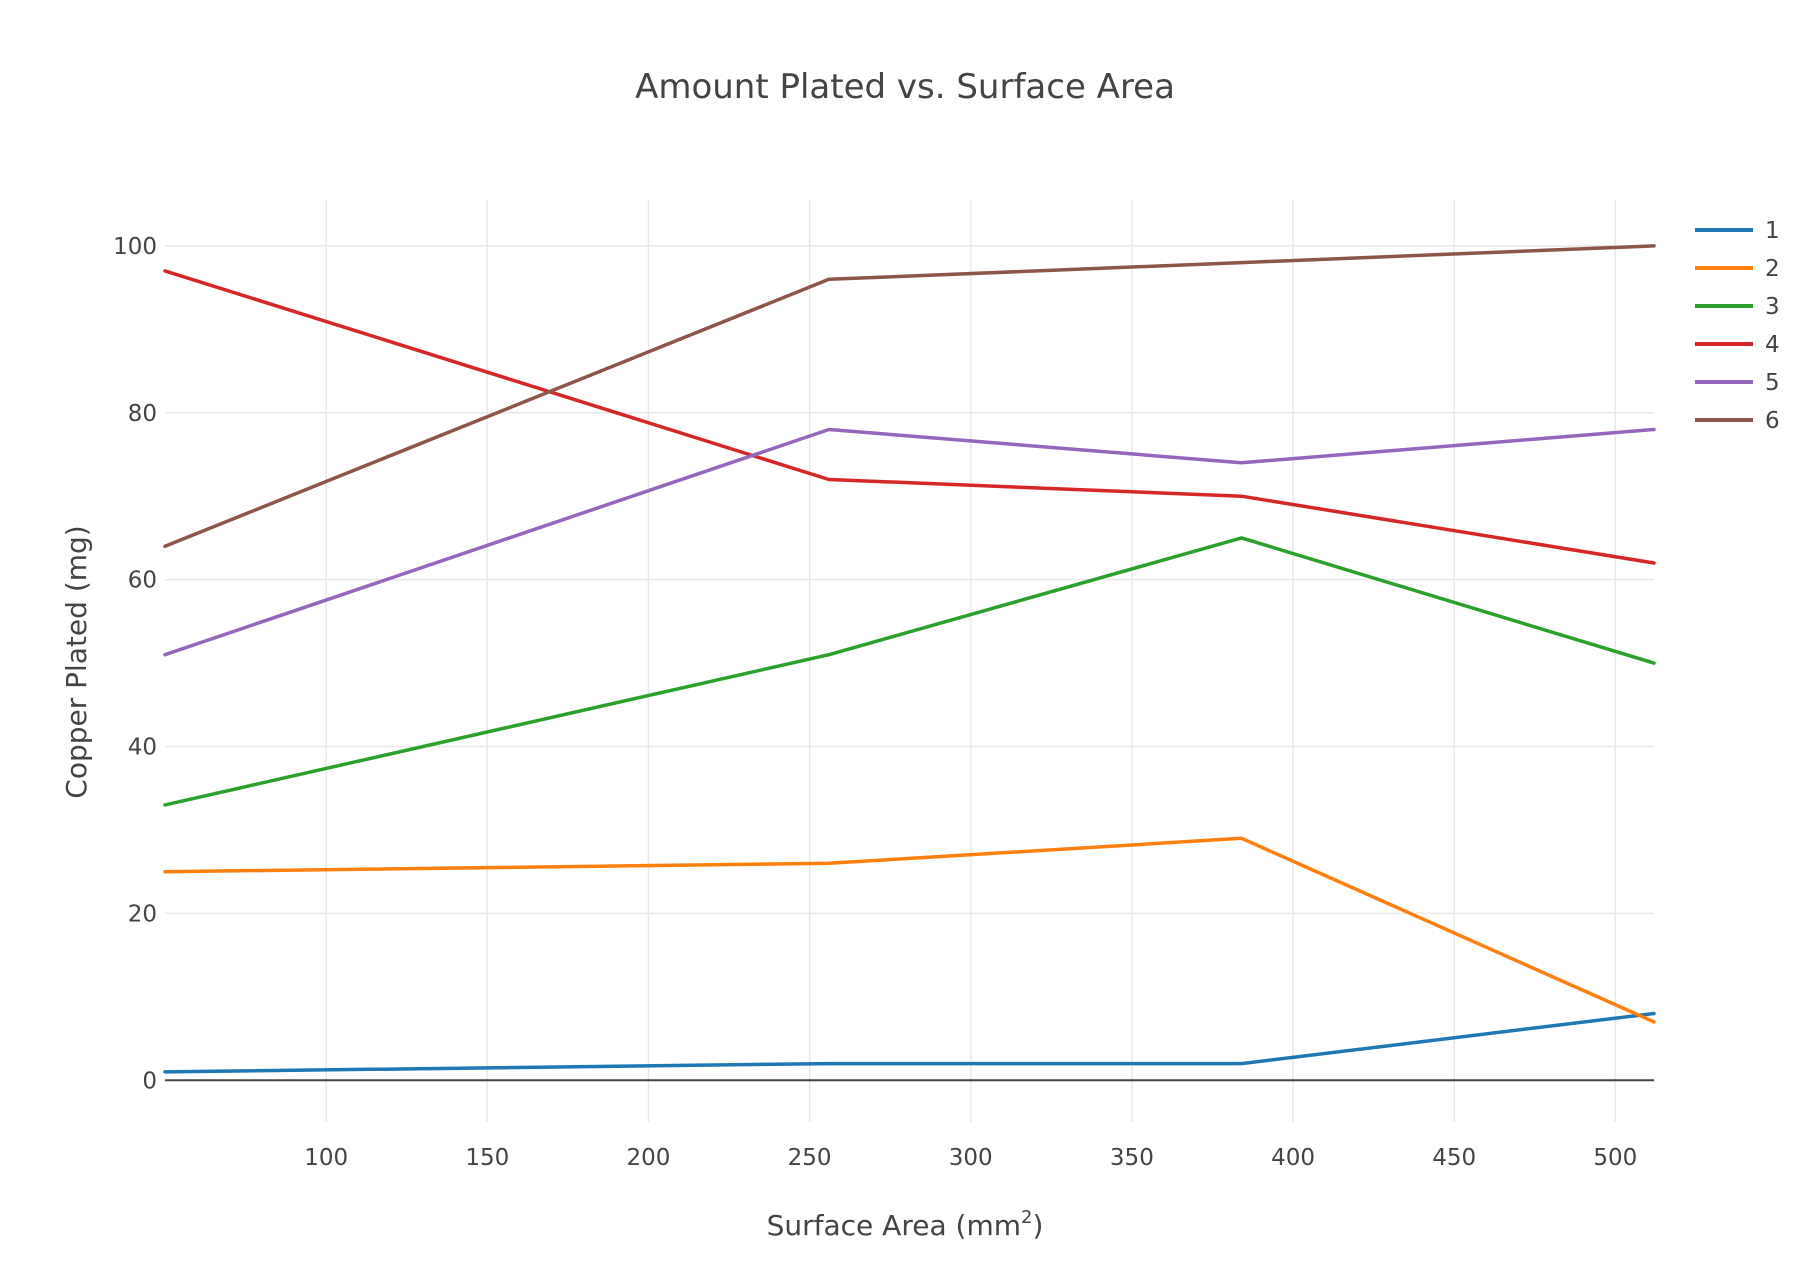 Image resolution: width=1810 pixels, height=1284 pixels. Describe the element at coordinates (1132, 1158) in the screenshot. I see `x-tick-label: 350` at that location.